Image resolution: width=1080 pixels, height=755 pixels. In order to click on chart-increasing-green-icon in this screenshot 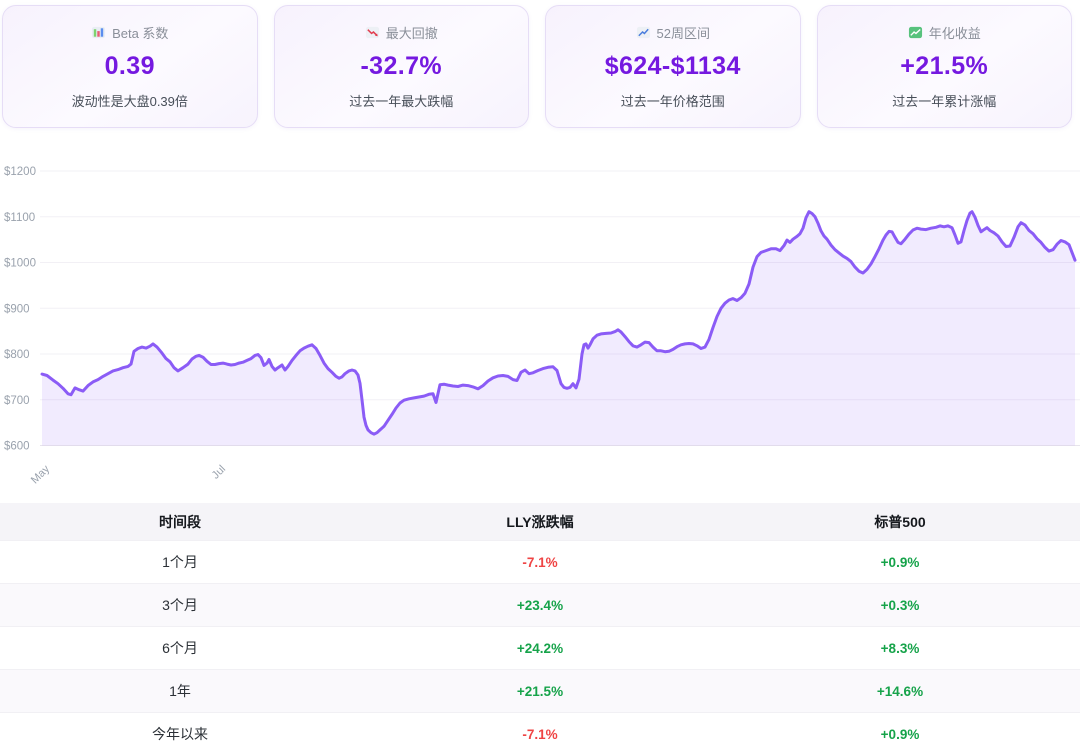, I will do `click(915, 32)`.